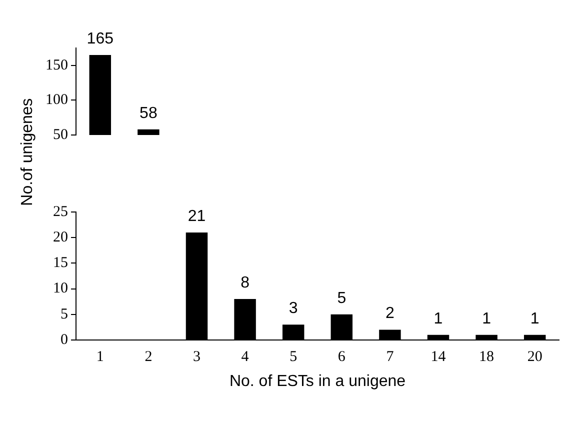 Image resolution: width=582 pixels, height=427 pixels. What do you see at coordinates (438, 356) in the screenshot?
I see `x-tick-label: 14` at bounding box center [438, 356].